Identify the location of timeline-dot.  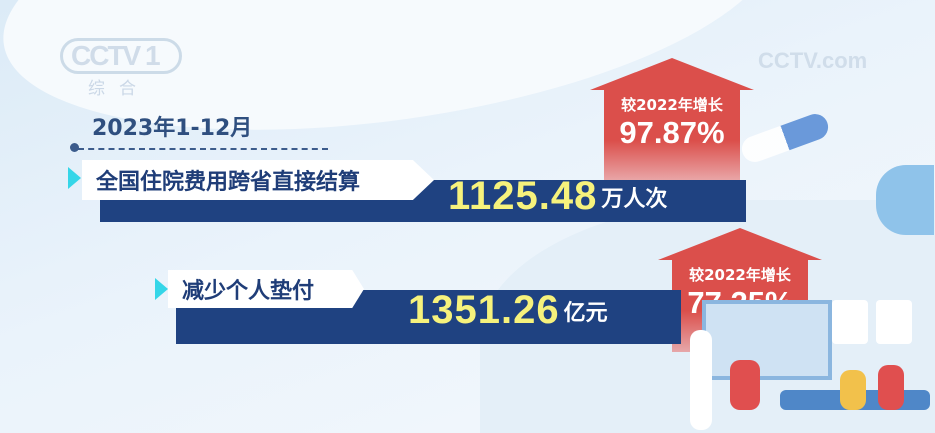
(74, 147).